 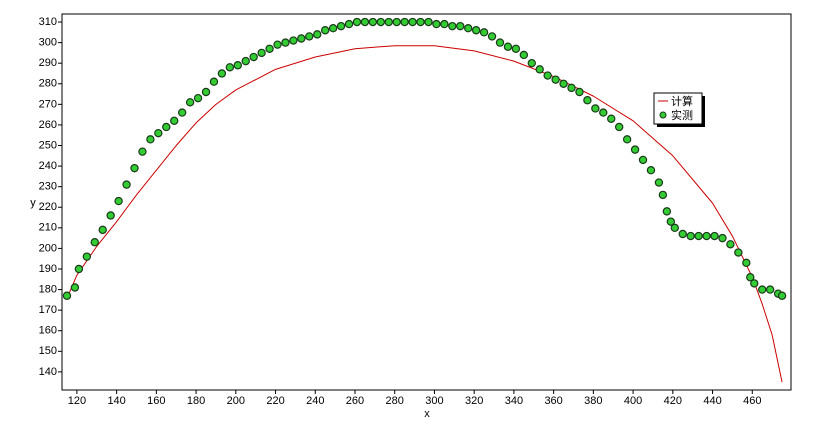 What do you see at coordinates (633, 401) in the screenshot?
I see `x-tick-label: 400` at bounding box center [633, 401].